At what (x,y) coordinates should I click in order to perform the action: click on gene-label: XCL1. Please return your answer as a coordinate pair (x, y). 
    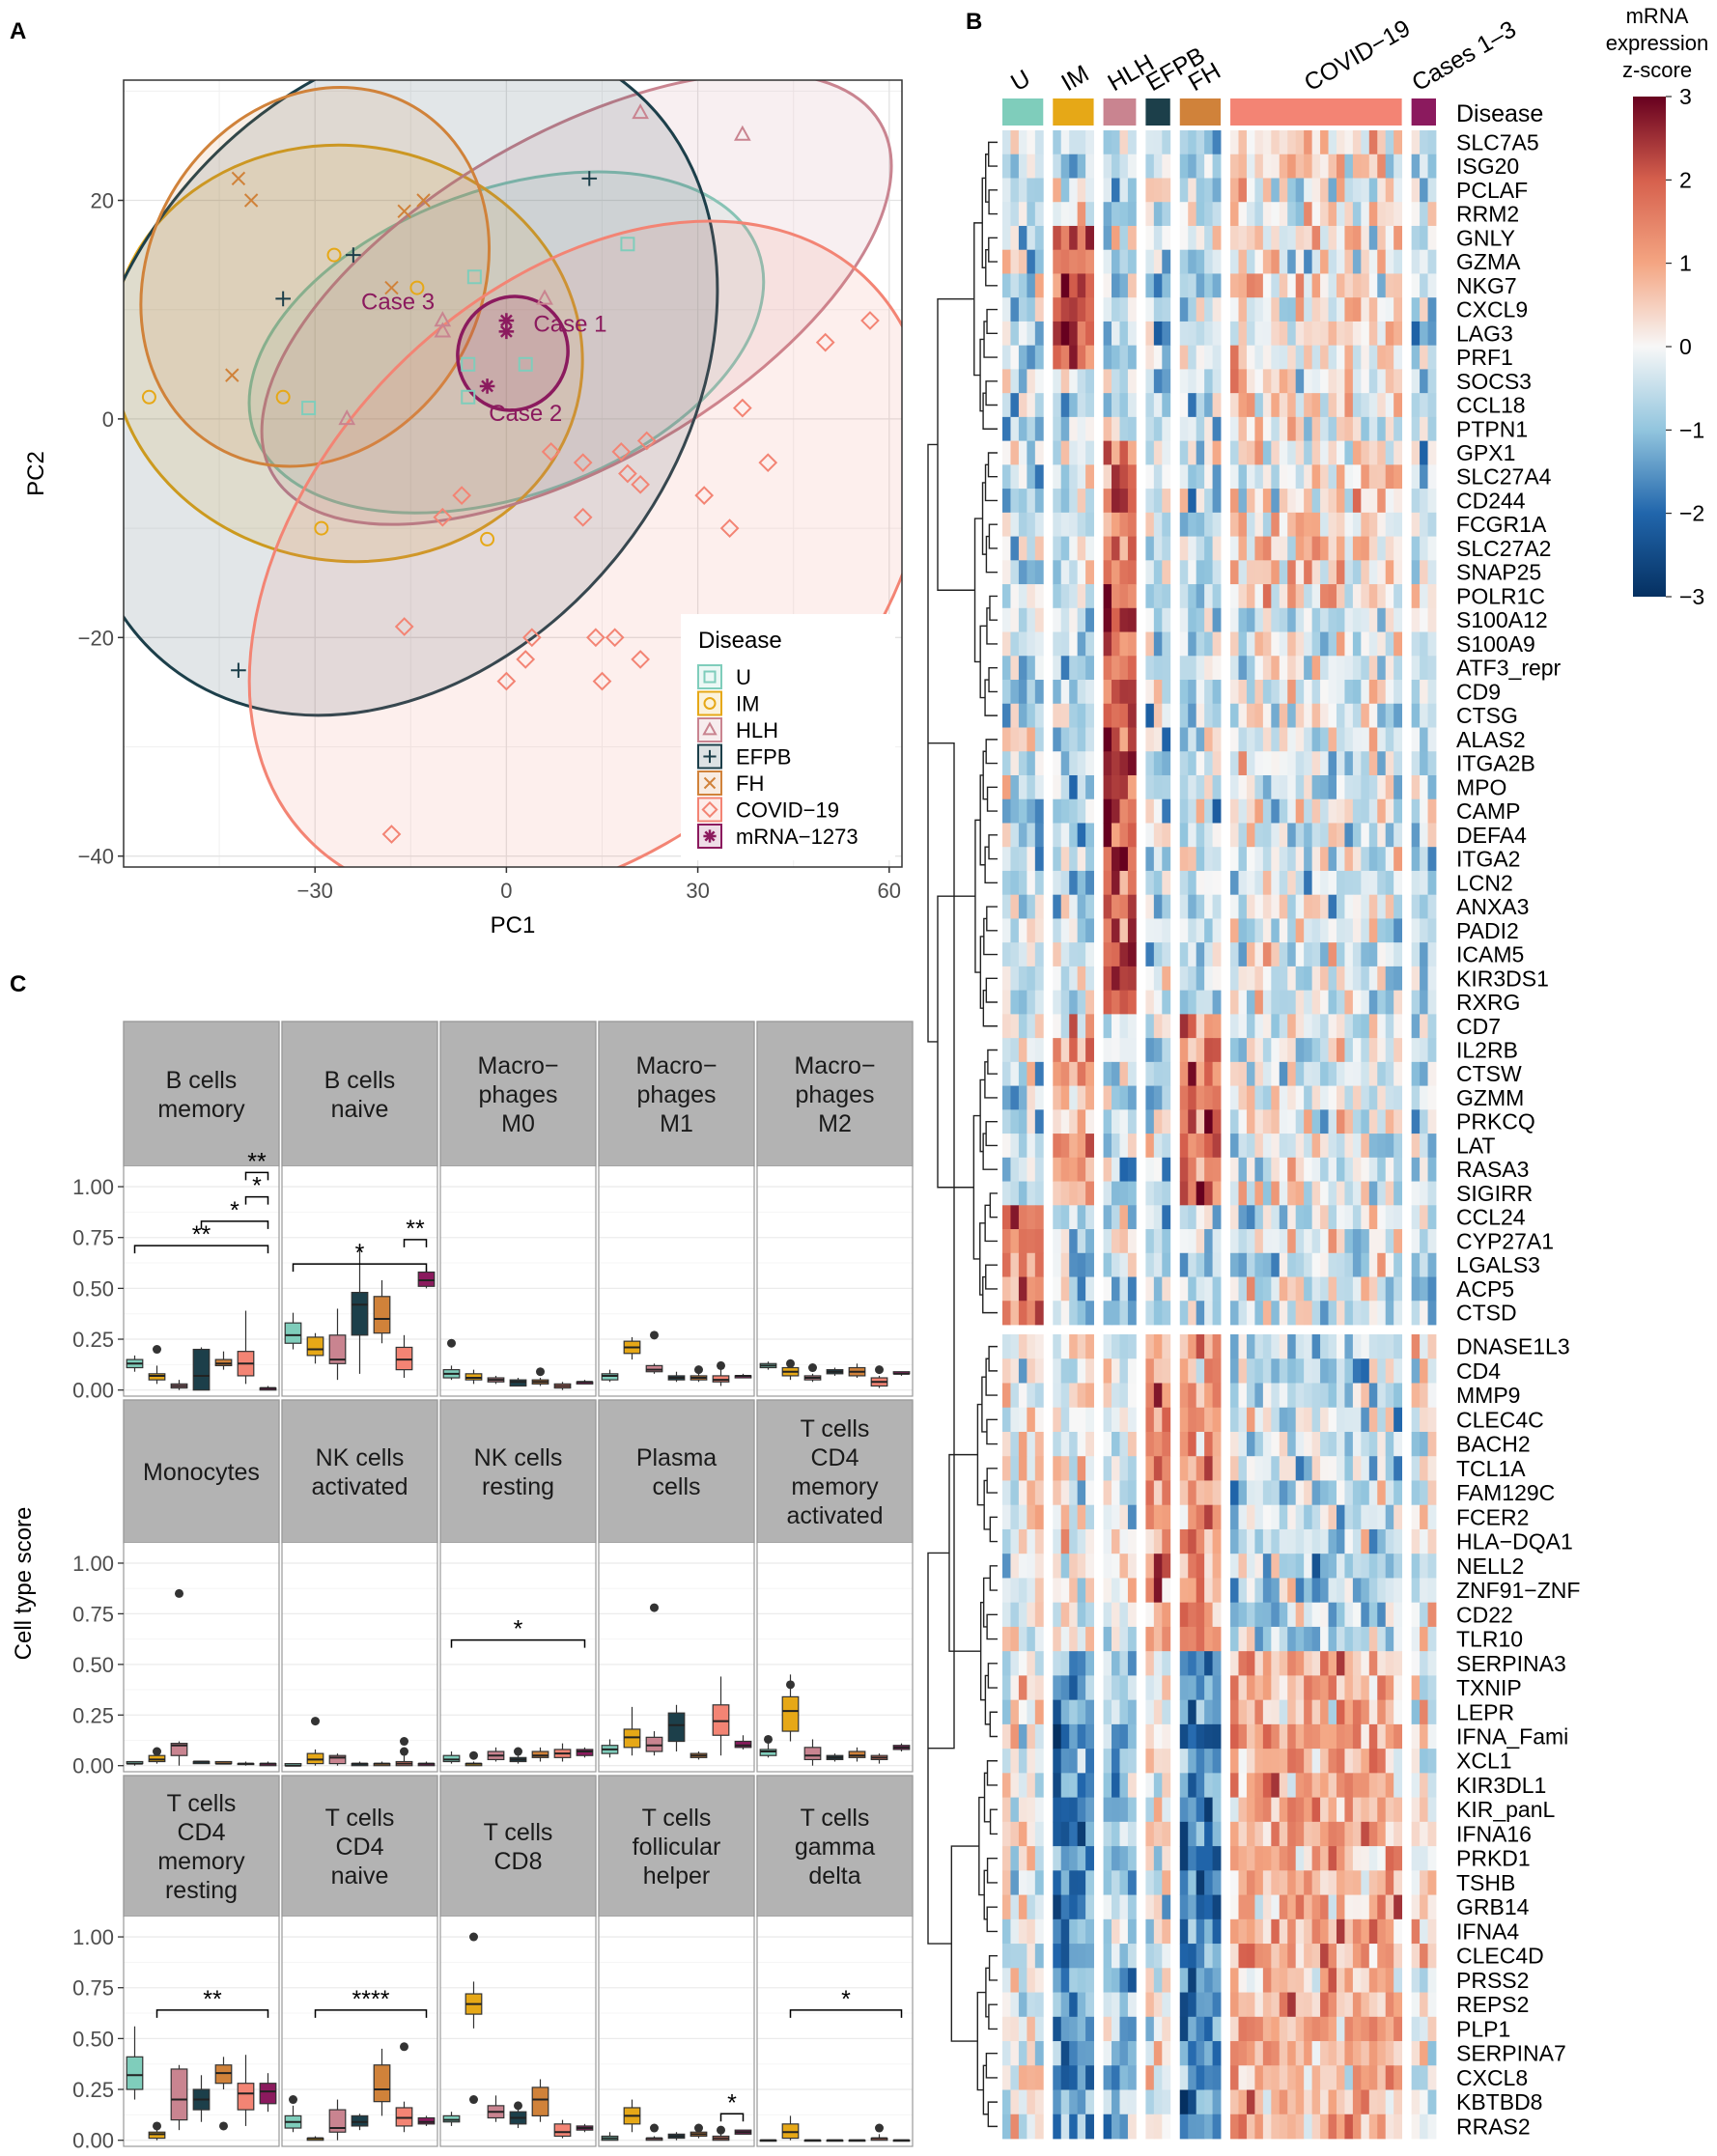
    Looking at the image, I should click on (1484, 1762).